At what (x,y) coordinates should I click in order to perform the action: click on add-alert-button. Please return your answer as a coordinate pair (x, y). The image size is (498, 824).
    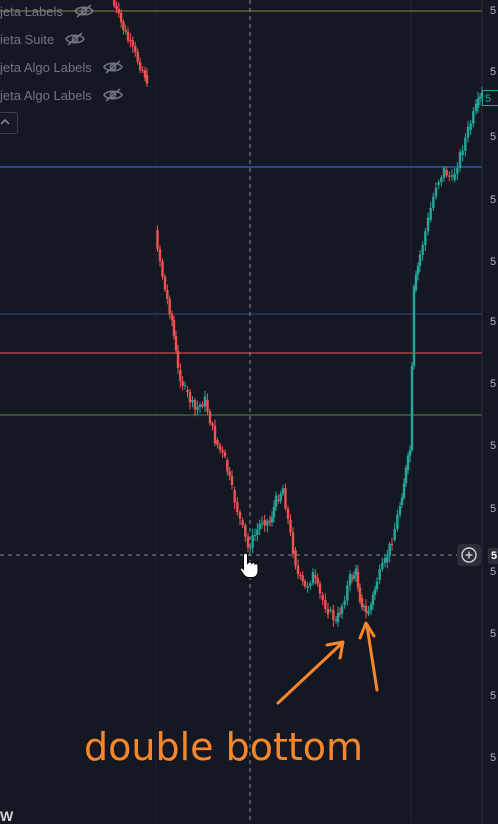
    Looking at the image, I should click on (469, 555).